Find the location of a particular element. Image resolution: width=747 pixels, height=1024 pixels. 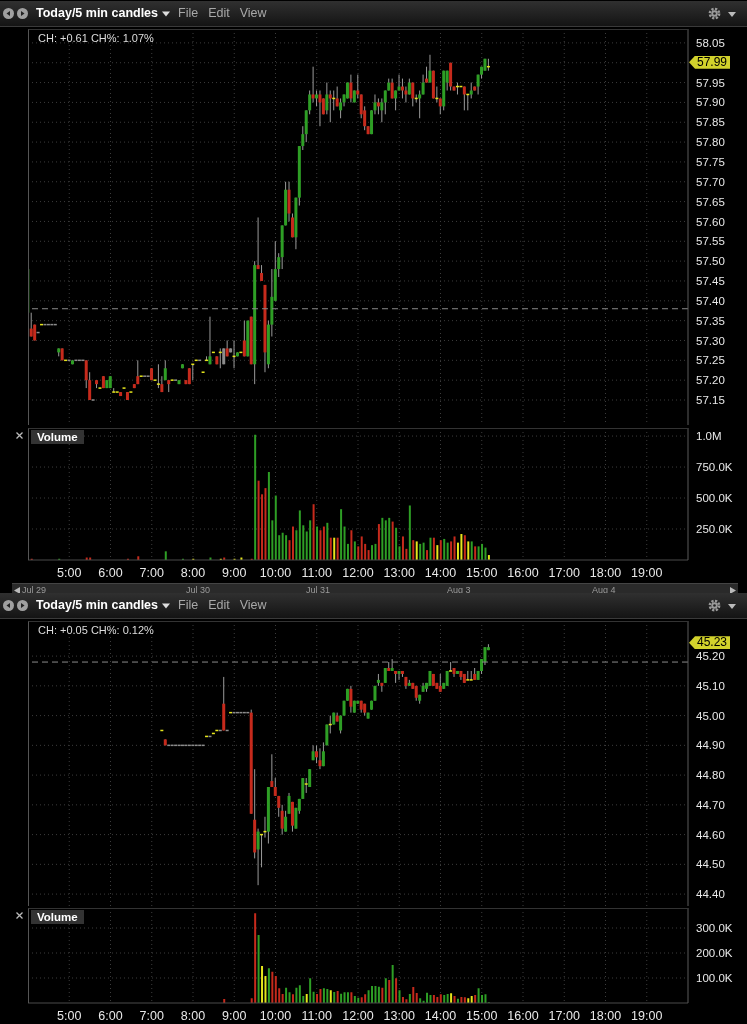

y-tick-label: 250.0K is located at coordinates (714, 529).